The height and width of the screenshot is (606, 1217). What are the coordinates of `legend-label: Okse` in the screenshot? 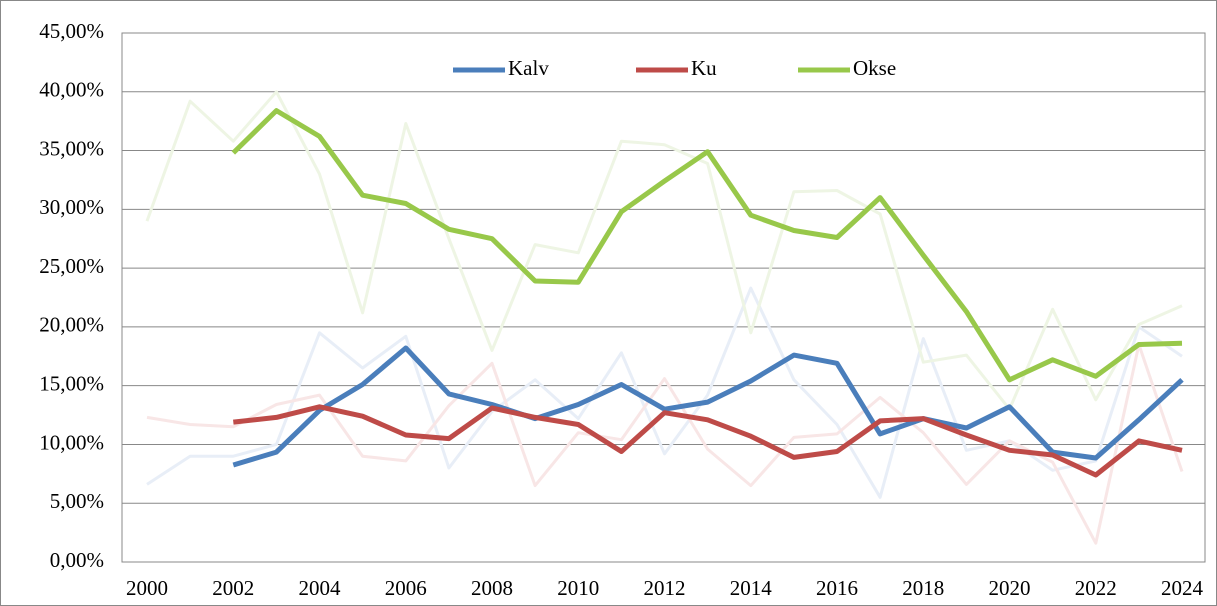 It's located at (874, 68).